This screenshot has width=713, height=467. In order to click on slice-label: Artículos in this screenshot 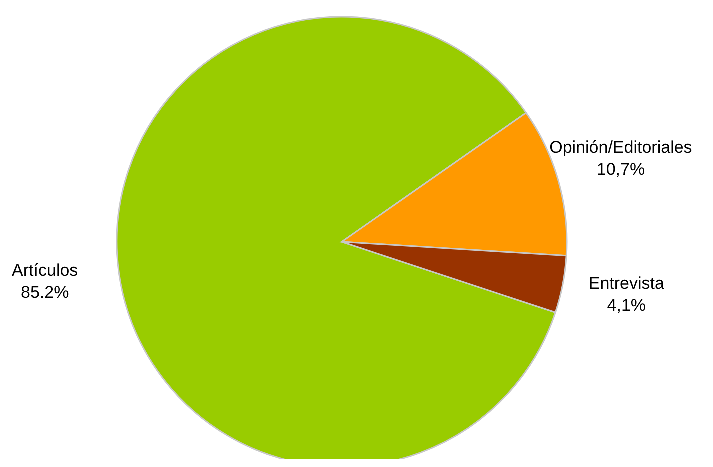, I will do `click(45, 270)`.